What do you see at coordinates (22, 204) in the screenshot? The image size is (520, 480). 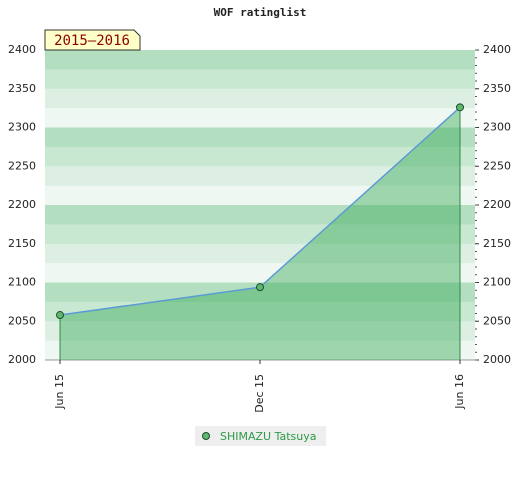 I see `y-tick-label: 2200` at bounding box center [22, 204].